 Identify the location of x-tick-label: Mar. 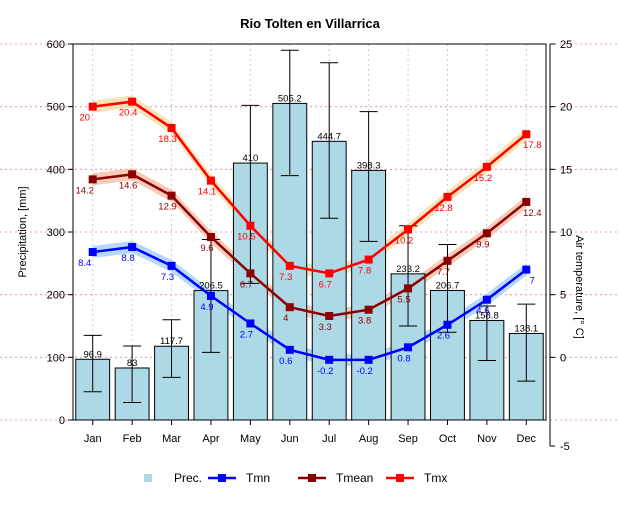
(171, 439).